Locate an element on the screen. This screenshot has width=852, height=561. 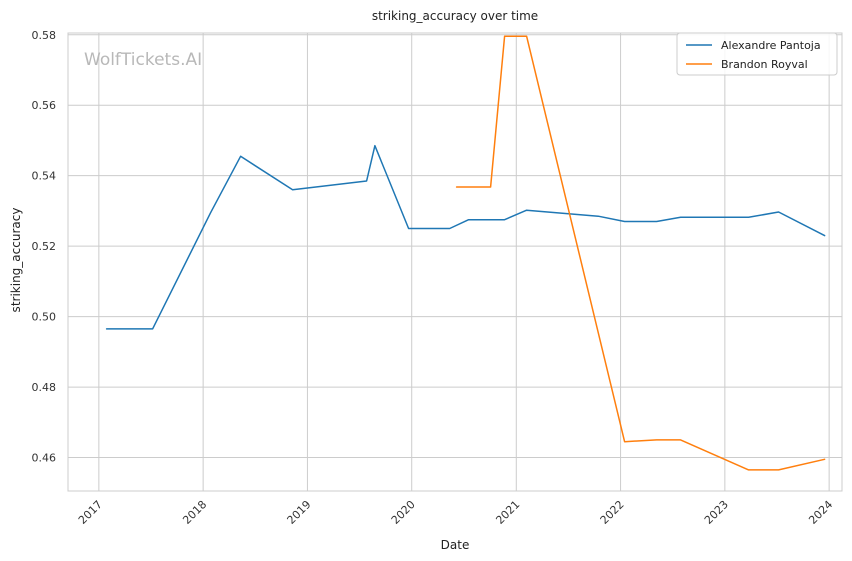
y-axis-ticks: 0.46 0.48 0.50 0.52 0.54 0.56 0.58 is located at coordinates (44, 247).